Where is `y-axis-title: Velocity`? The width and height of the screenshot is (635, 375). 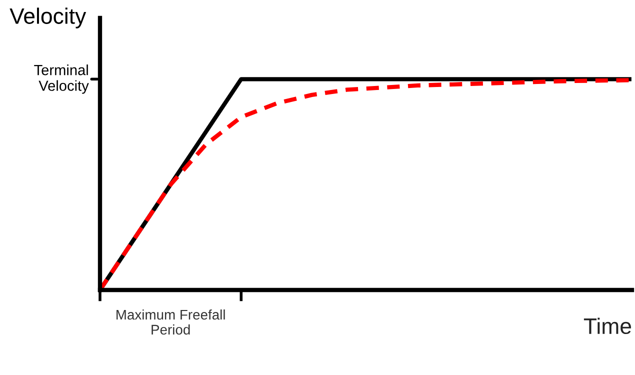
y-axis-title: Velocity is located at coordinates (48, 18).